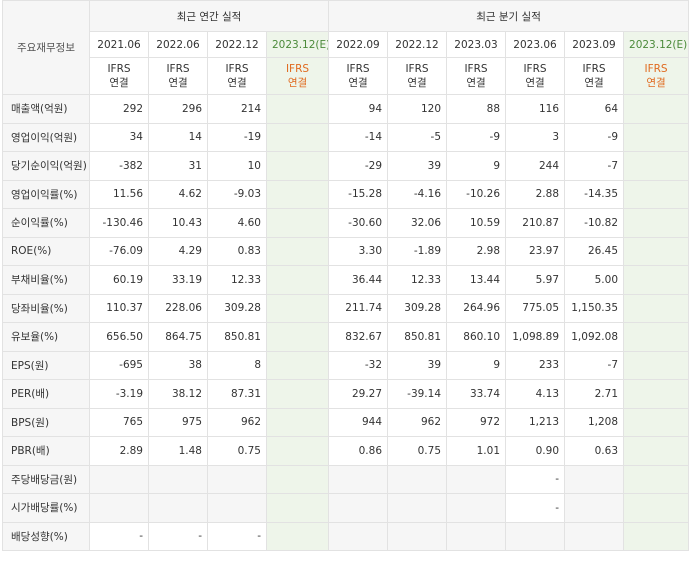 The image size is (691, 564). Describe the element at coordinates (178, 394) in the screenshot. I see `table-cell: 38.12` at that location.